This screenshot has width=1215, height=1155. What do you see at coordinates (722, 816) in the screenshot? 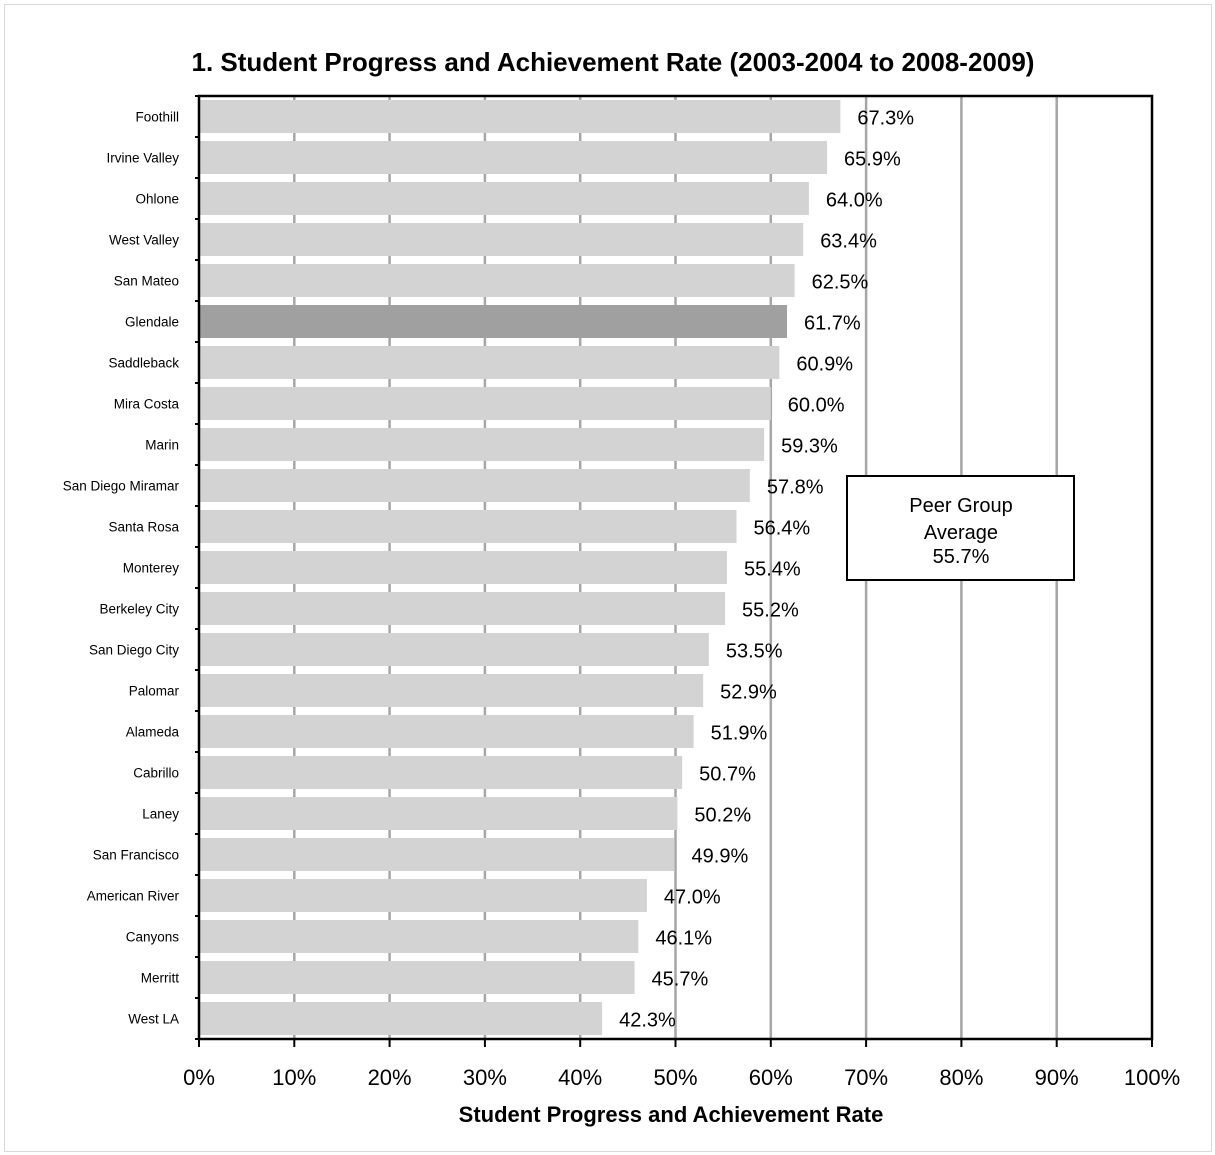
I see `value-label: 50.2%` at bounding box center [722, 816].